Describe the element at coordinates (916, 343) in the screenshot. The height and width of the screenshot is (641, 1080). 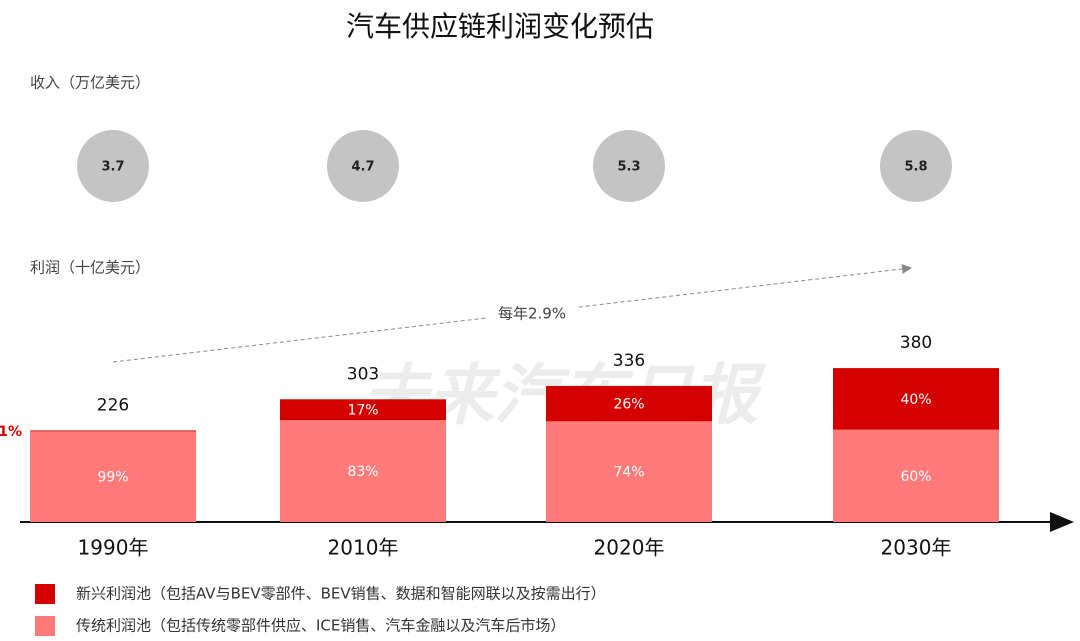
I see `total-label: 380` at that location.